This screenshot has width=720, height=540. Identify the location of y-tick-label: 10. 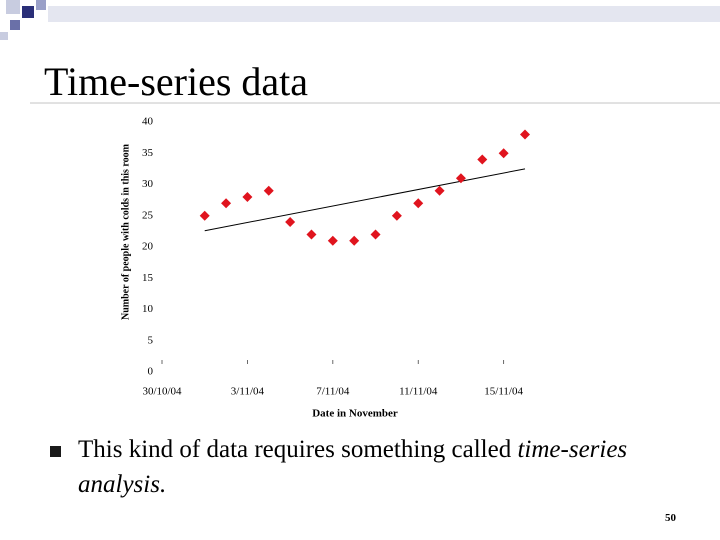
(148, 309).